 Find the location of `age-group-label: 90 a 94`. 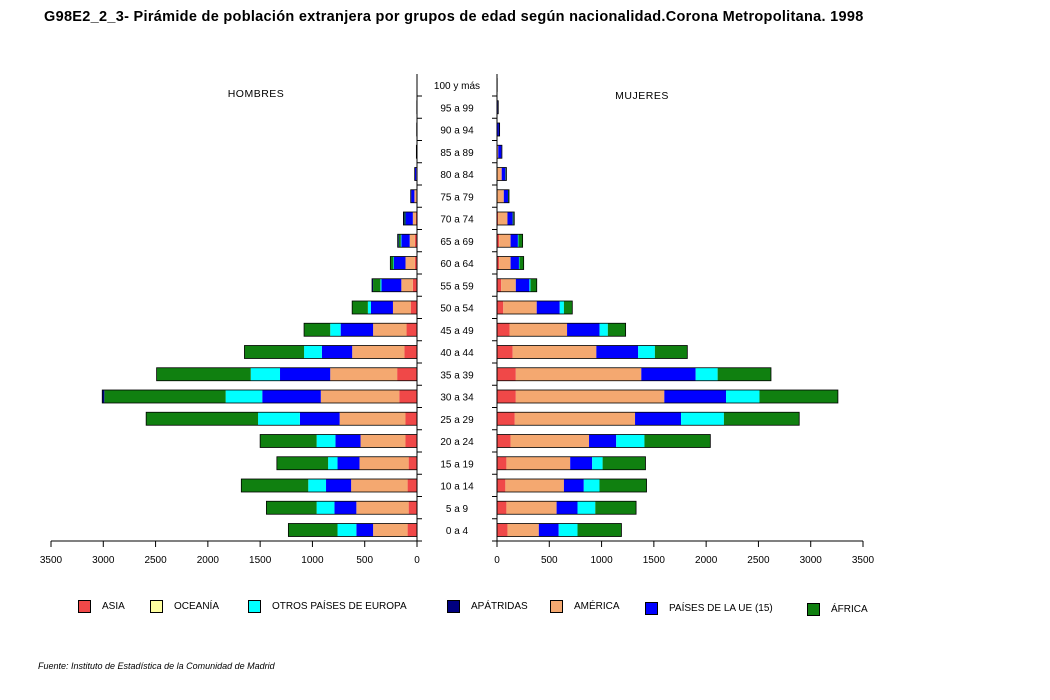

age-group-label: 90 a 94 is located at coordinates (457, 131).